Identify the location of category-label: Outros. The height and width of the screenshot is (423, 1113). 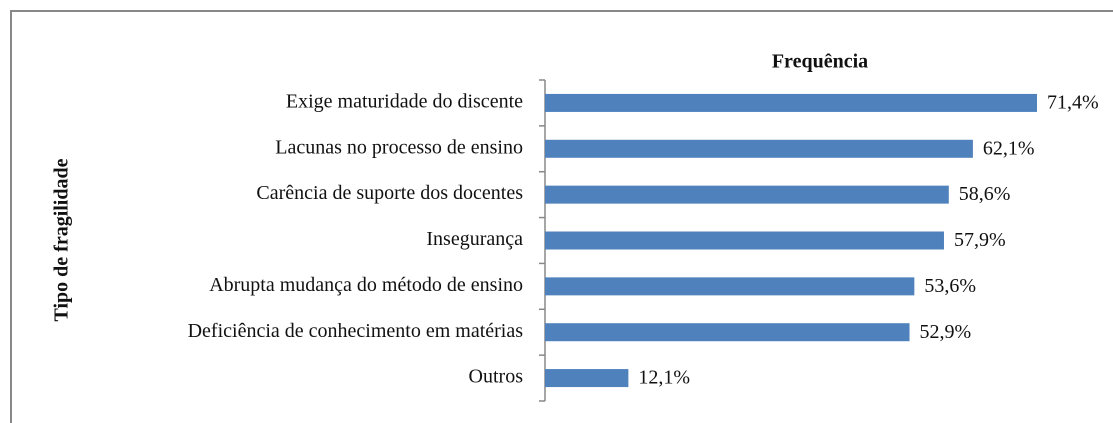
(496, 377).